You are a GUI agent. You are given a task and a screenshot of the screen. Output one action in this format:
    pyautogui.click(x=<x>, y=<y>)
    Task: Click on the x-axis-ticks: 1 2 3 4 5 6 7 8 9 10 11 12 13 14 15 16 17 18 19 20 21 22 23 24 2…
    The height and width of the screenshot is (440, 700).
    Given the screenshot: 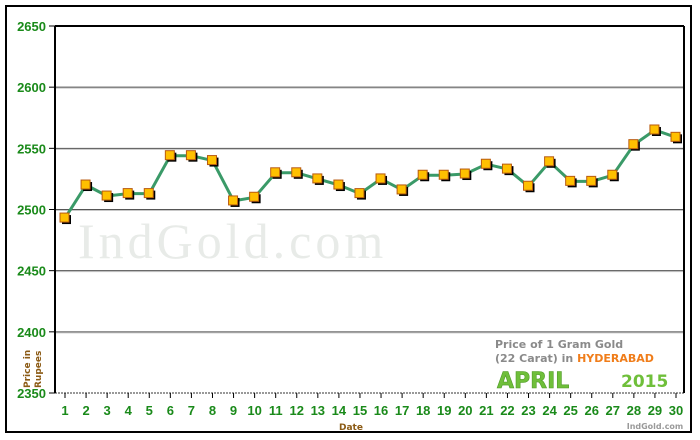 What is the action you would take?
    pyautogui.click(x=372, y=405)
    